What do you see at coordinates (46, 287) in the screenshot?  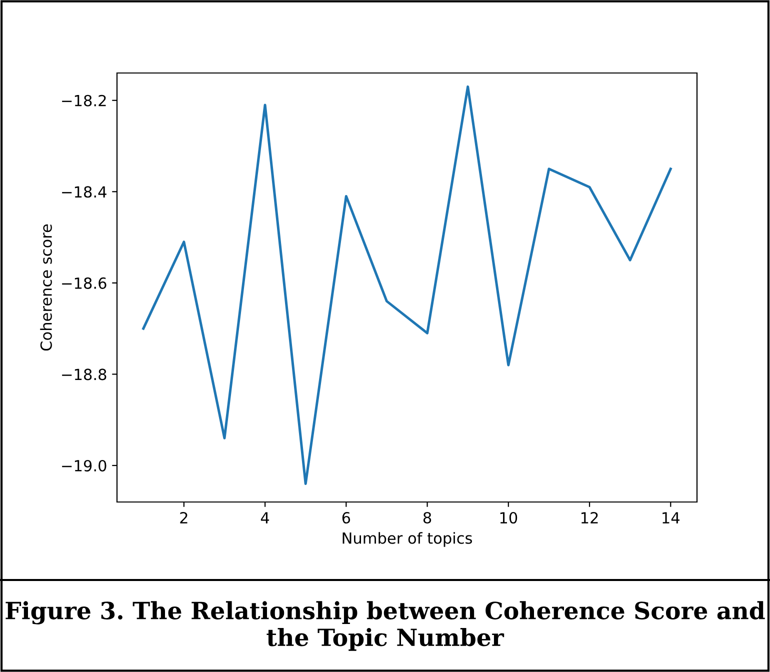 I see `y-axis-title: Coherence score` at bounding box center [46, 287].